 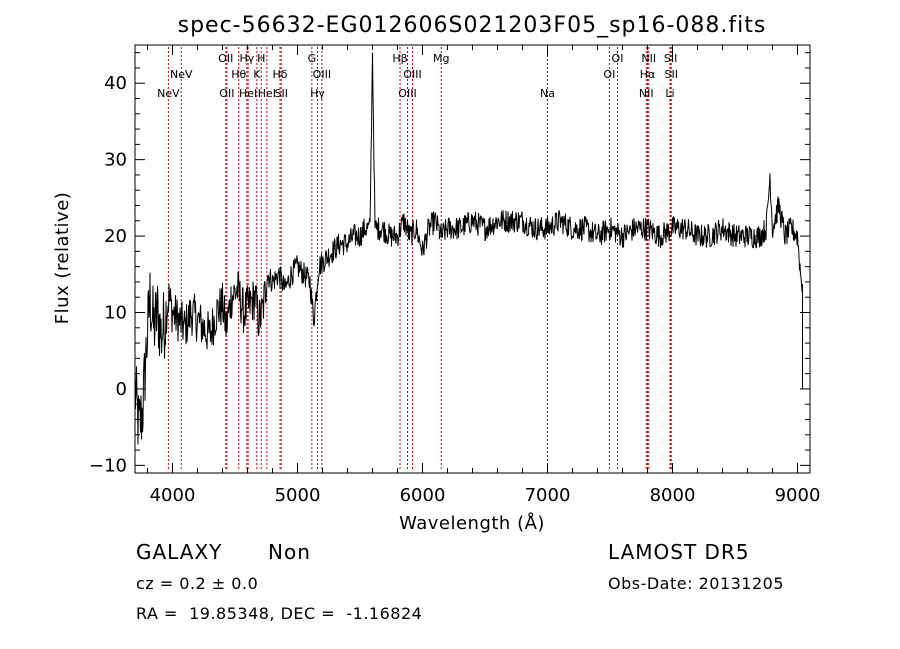 I want to click on x-tick-label: 9000, so click(x=798, y=495).